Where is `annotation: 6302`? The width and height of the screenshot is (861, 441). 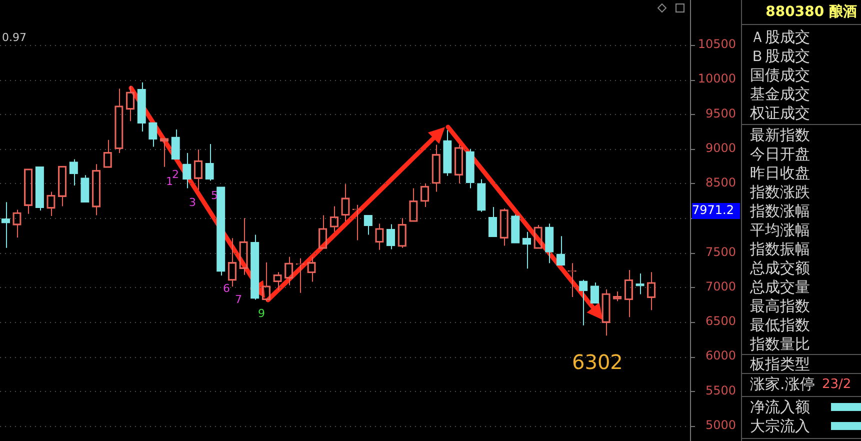 annotation: 6302 is located at coordinates (597, 362).